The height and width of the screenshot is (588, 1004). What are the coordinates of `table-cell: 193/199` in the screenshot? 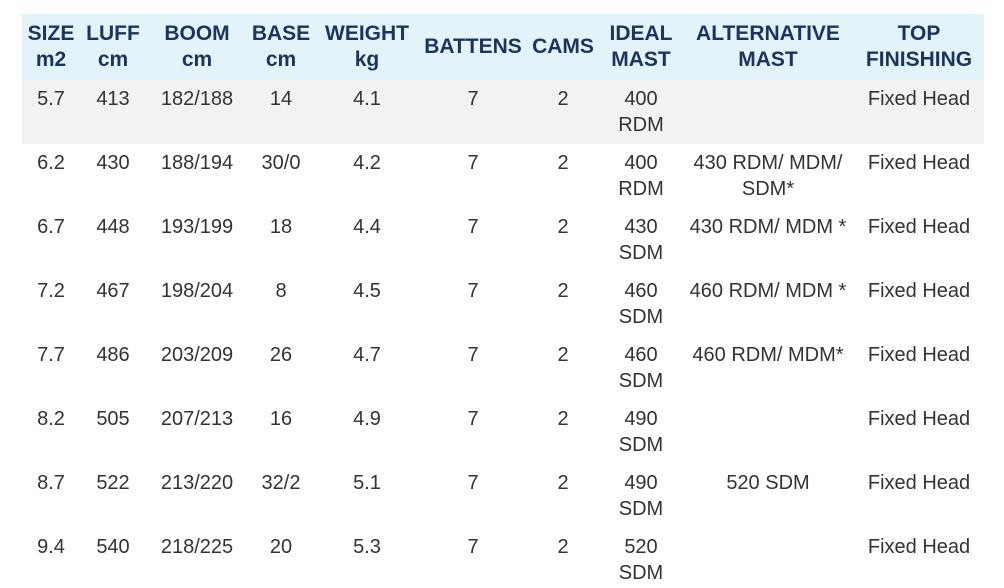 It's located at (197, 227).